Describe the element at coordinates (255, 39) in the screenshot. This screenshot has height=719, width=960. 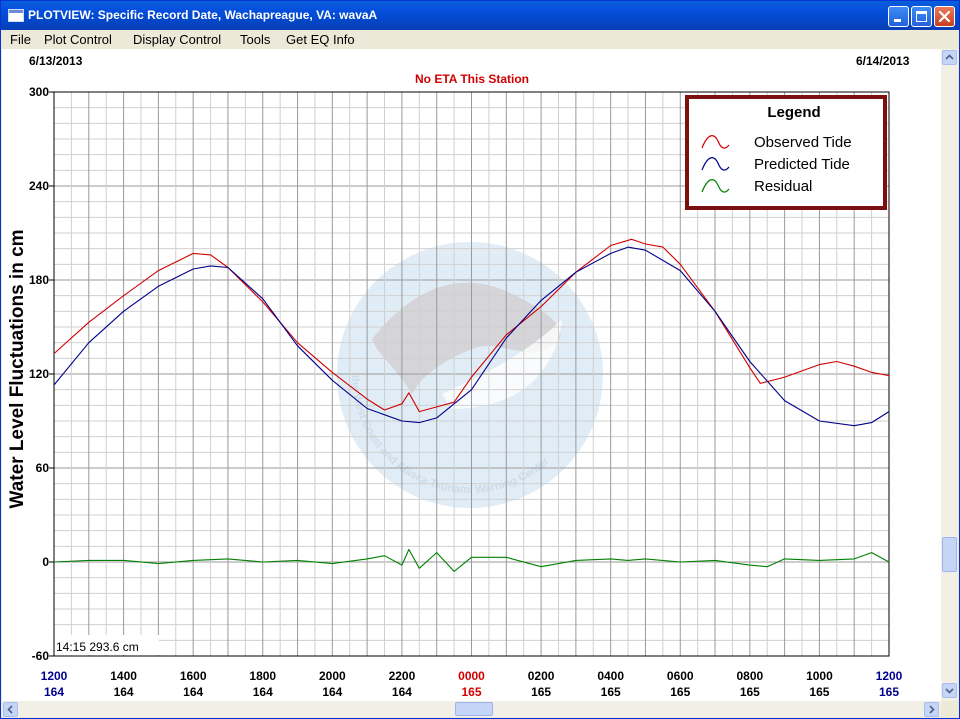
I see `menu-tools: Tools` at that location.